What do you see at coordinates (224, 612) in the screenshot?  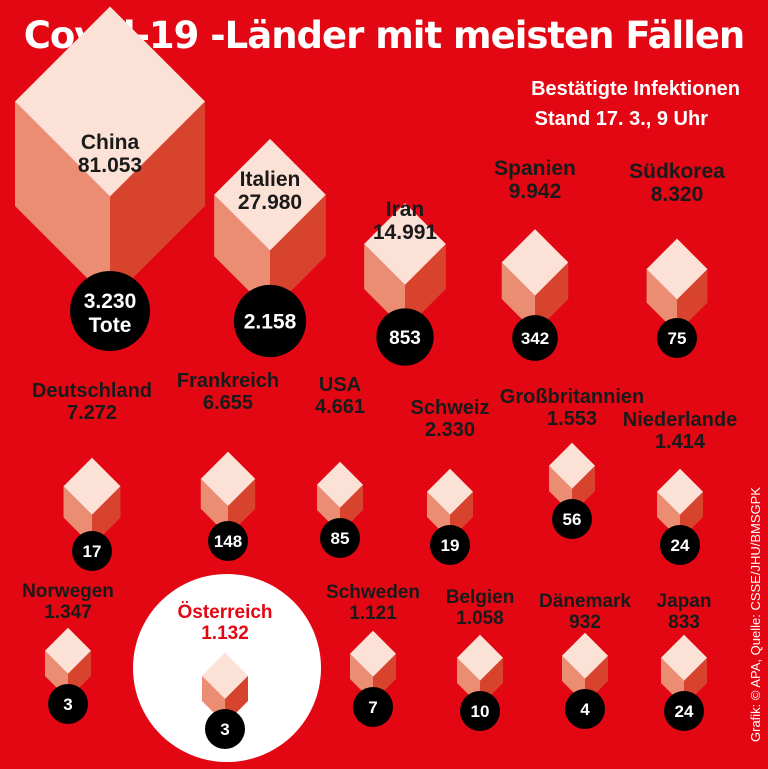 I see `country-name-label: Österreich` at bounding box center [224, 612].